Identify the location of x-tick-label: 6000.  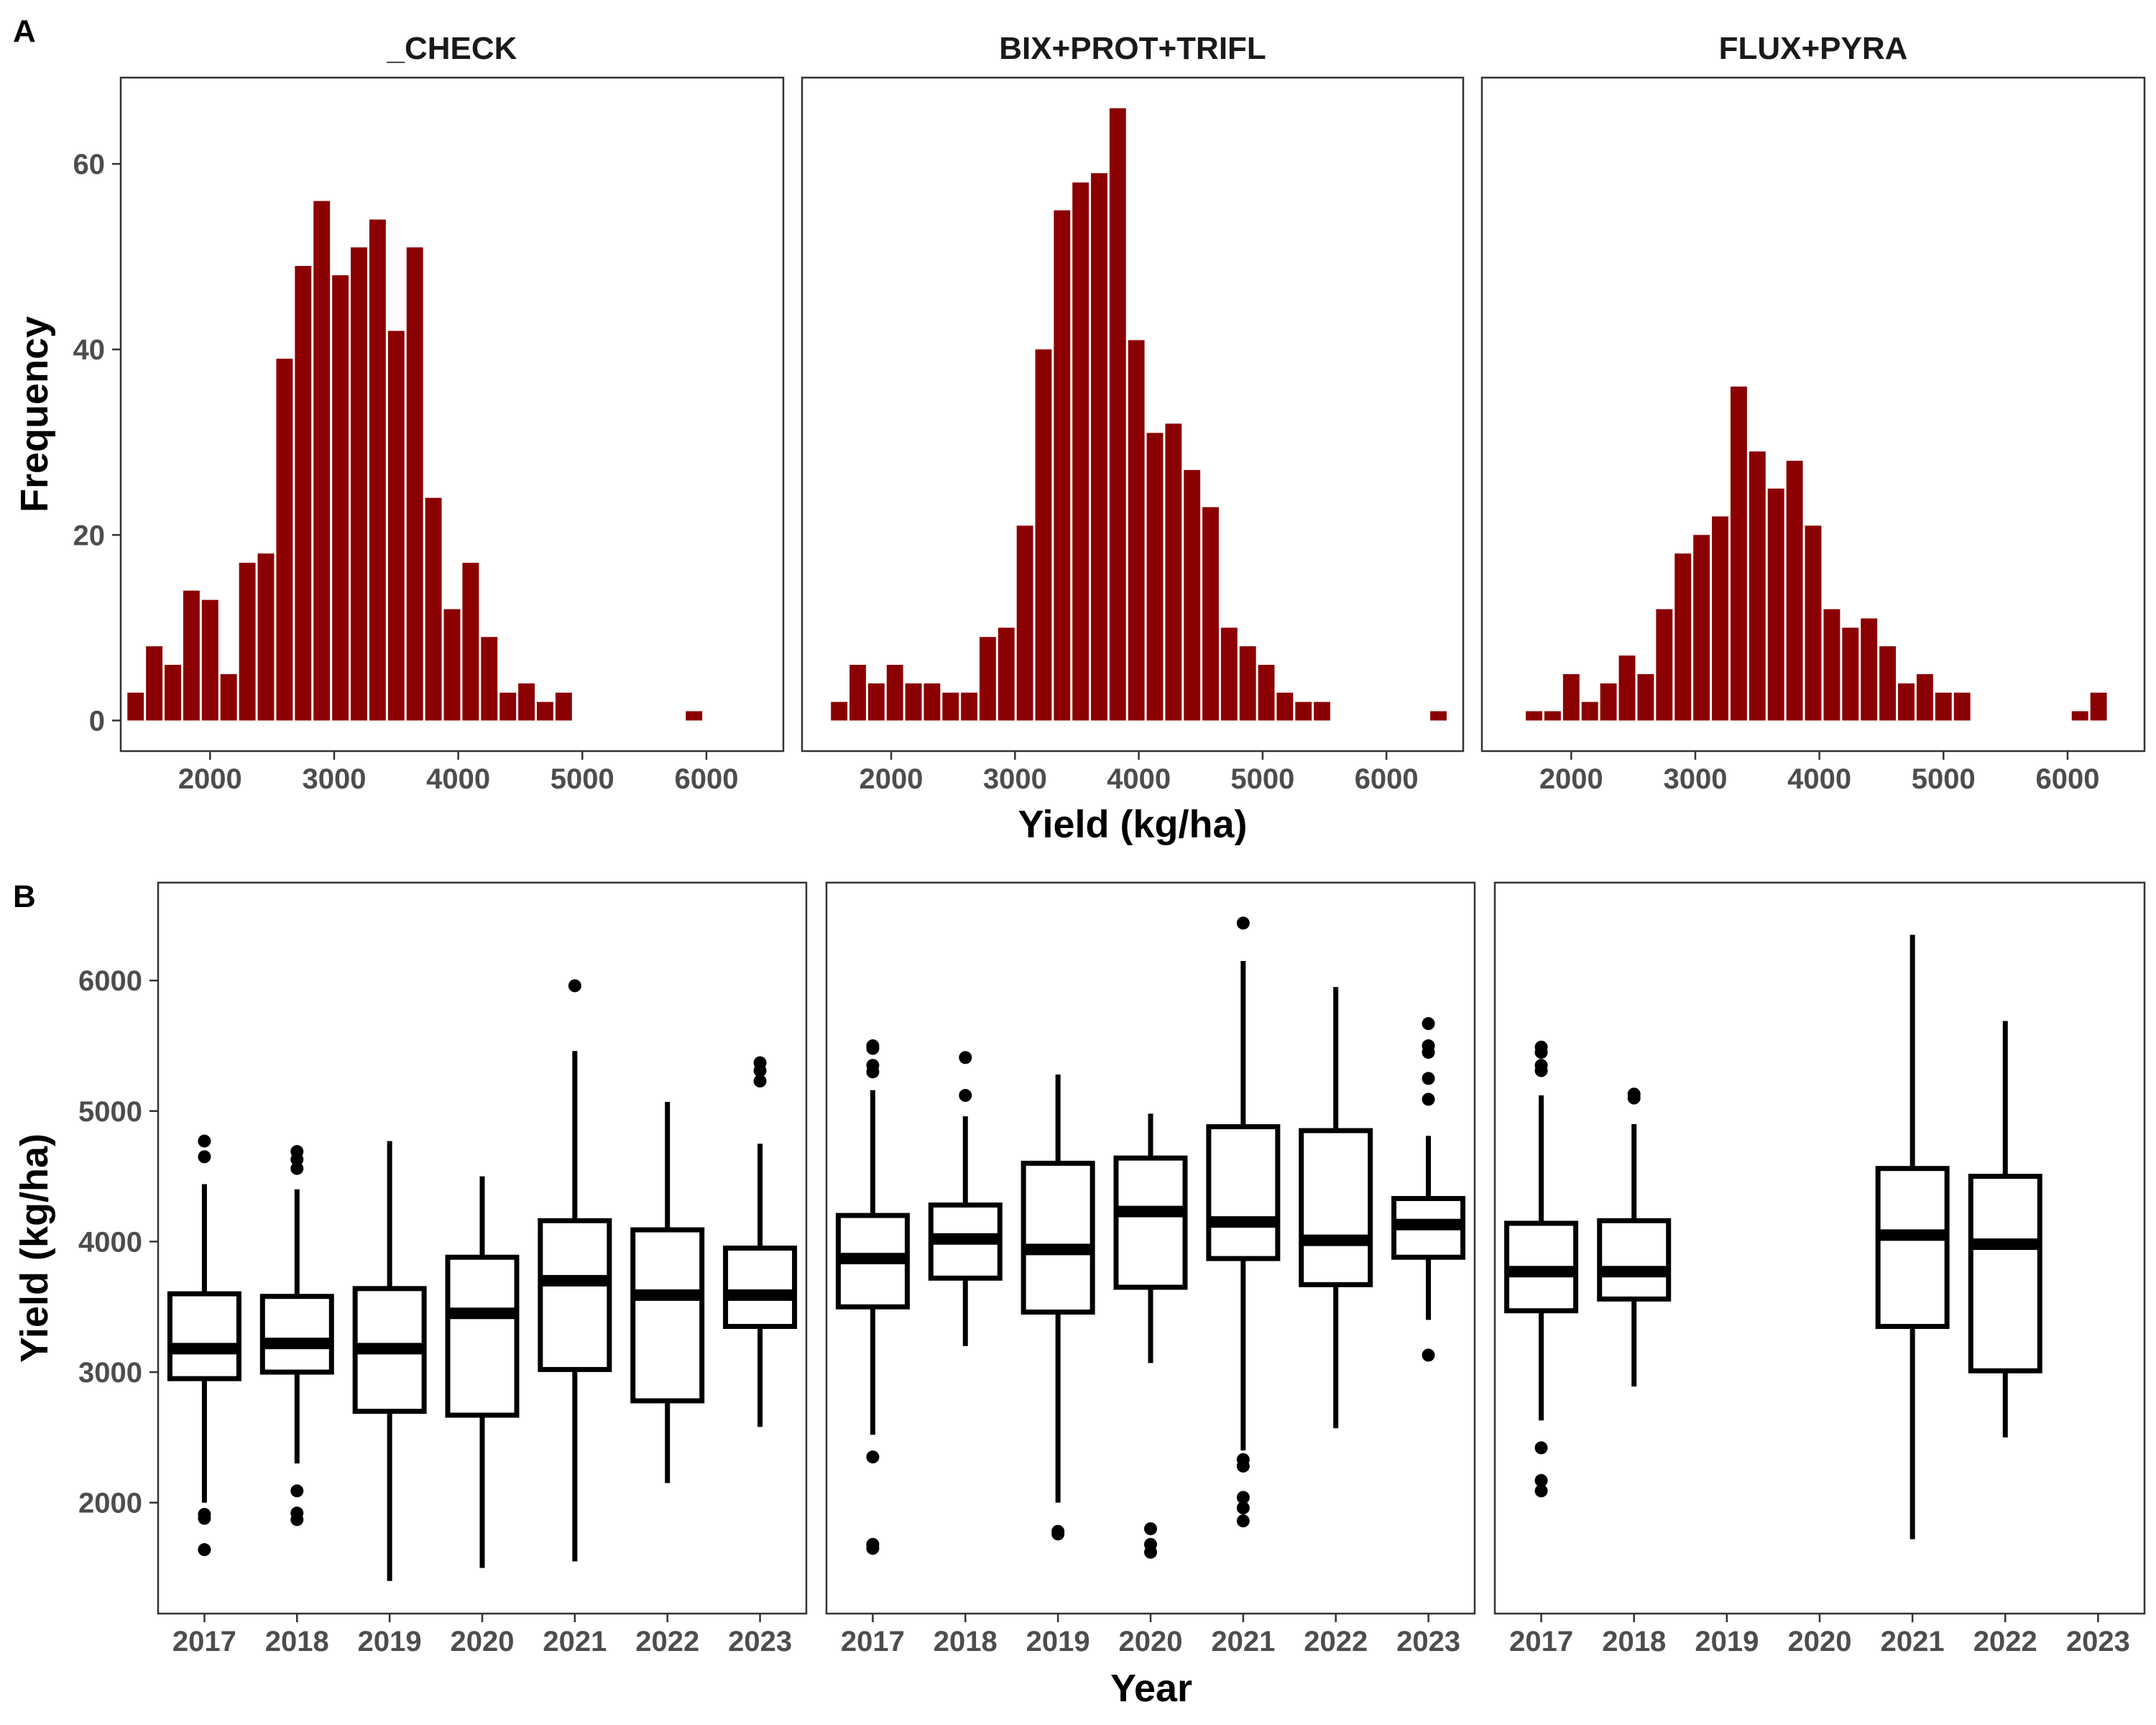
(706, 779).